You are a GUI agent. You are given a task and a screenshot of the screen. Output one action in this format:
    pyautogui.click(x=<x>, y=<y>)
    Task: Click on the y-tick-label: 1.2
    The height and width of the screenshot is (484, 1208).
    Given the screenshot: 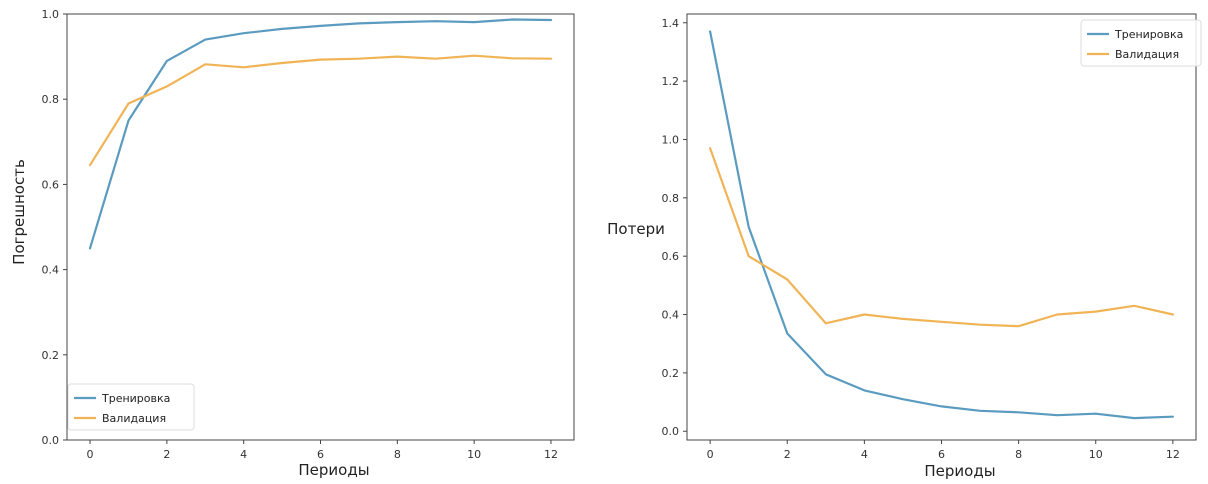 What is the action you would take?
    pyautogui.click(x=671, y=81)
    